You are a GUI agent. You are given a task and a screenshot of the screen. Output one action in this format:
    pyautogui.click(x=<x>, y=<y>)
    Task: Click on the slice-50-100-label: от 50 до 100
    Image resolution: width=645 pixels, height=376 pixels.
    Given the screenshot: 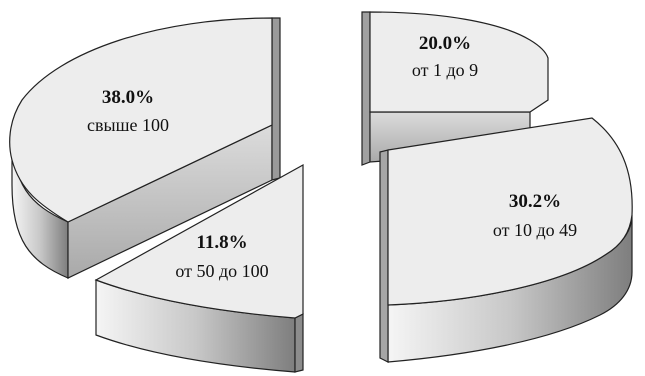 What is the action you would take?
    pyautogui.click(x=221, y=271)
    